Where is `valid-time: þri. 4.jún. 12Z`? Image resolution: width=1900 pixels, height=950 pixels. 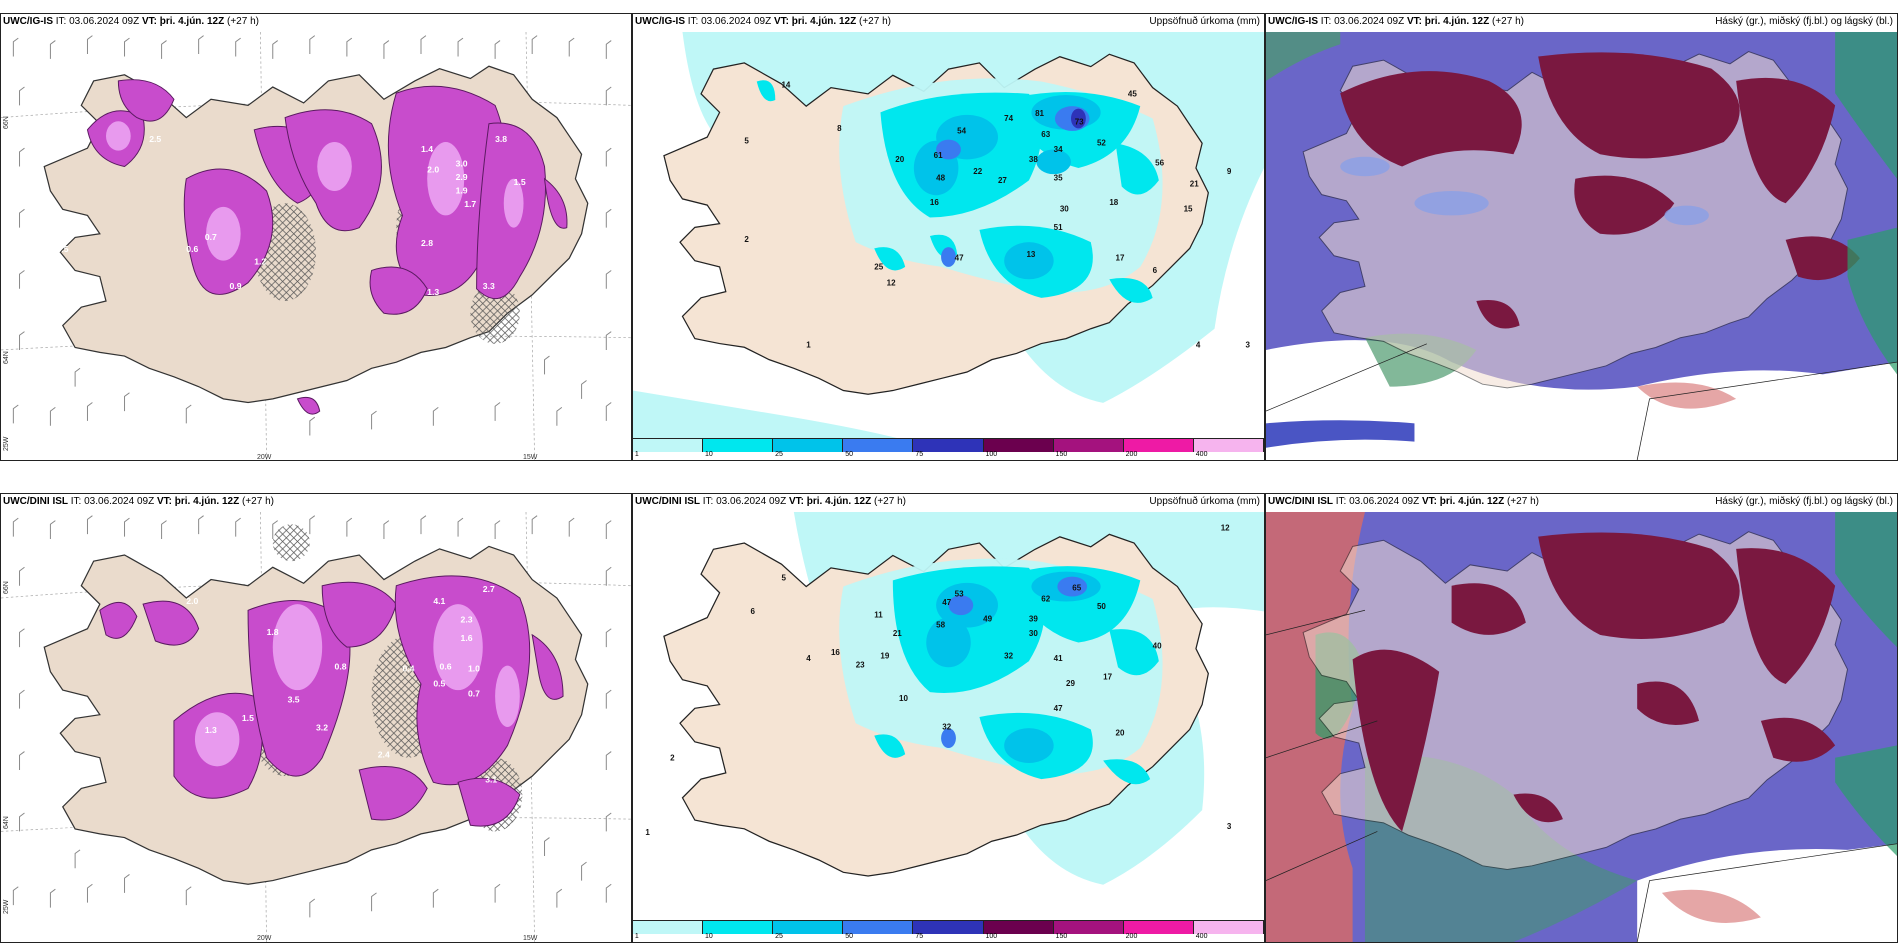
valid-time: þri. 4.jún. 12Z is located at coordinates (207, 501).